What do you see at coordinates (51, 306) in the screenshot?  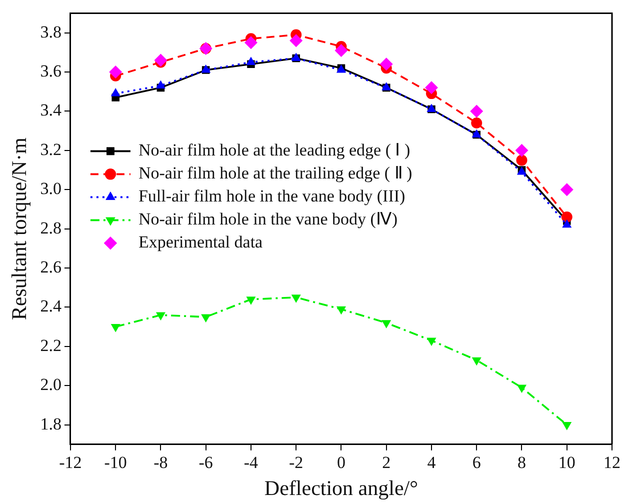 I see `y-tick-label: 2.4` at bounding box center [51, 306].